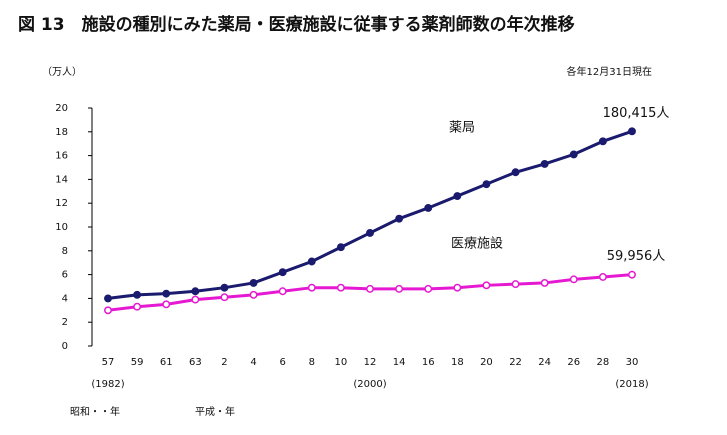 The width and height of the screenshot is (727, 435). Describe the element at coordinates (215, 411) in the screenshot. I see `era-label: 平成・年` at that location.